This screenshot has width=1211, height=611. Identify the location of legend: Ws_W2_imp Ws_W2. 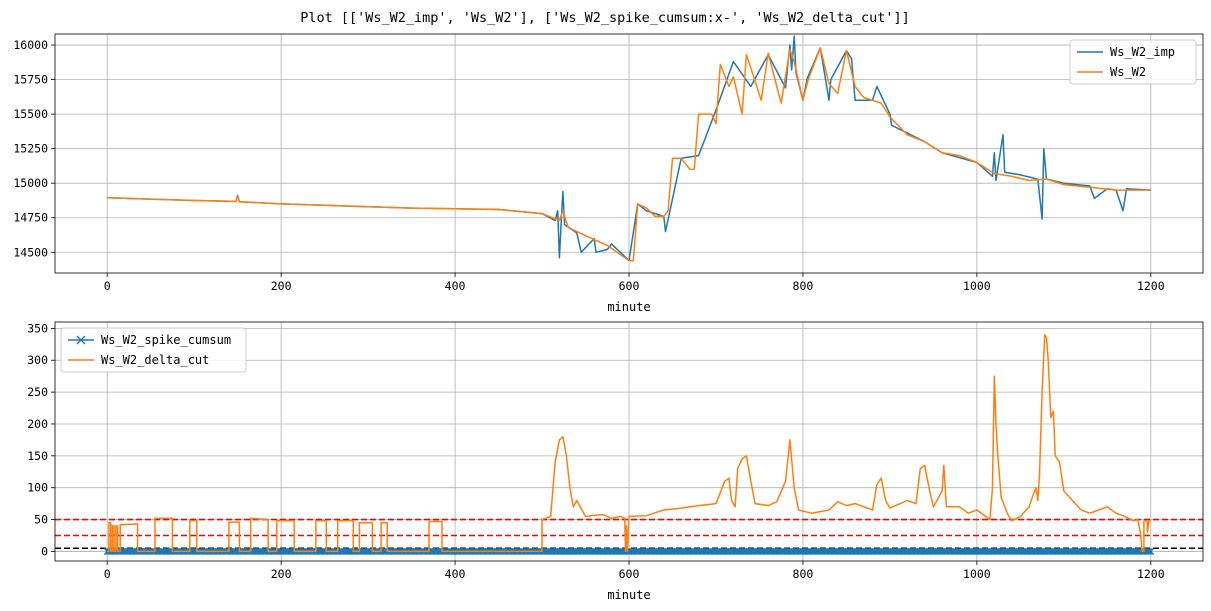
(1133, 62).